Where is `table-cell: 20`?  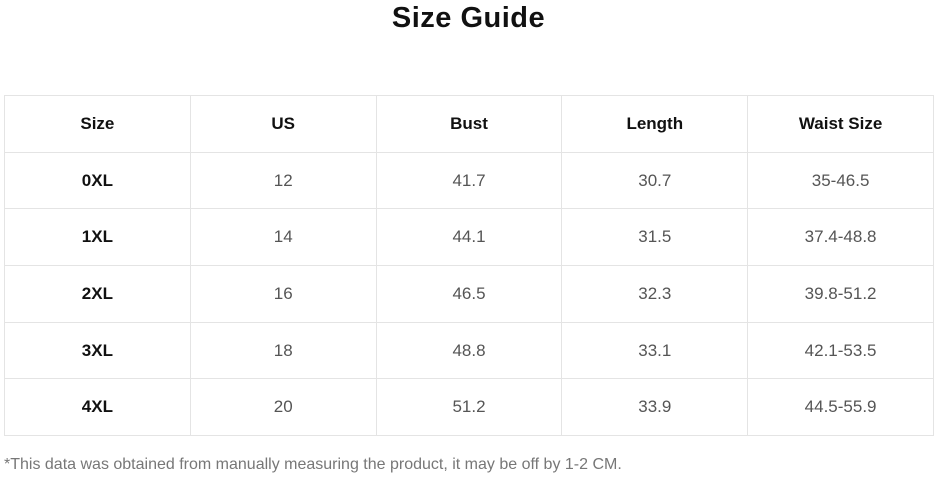
table-cell: 20 is located at coordinates (283, 407).